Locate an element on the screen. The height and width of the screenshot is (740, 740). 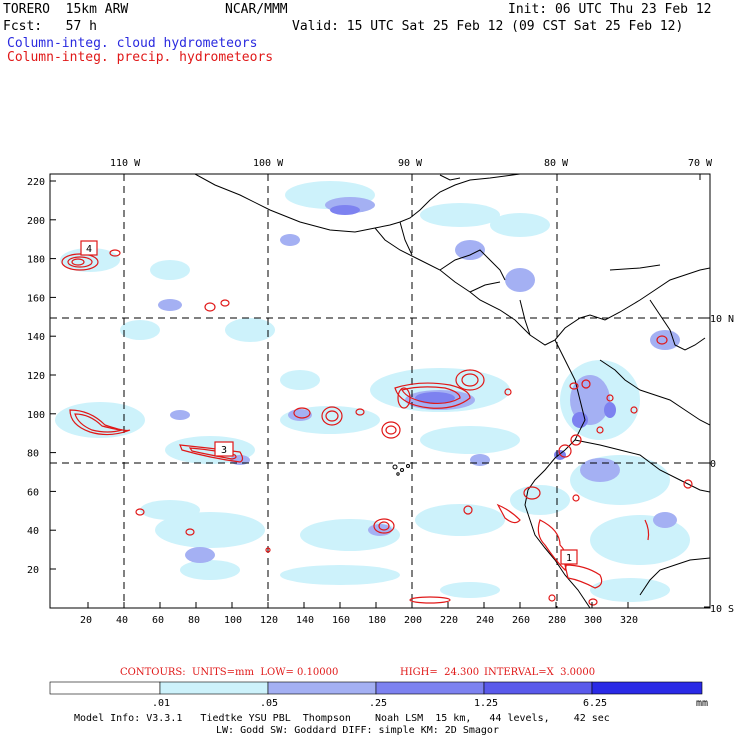
colorbar: .01 .05 .25 1.25 6.25 mm is located at coordinates (378, 695).